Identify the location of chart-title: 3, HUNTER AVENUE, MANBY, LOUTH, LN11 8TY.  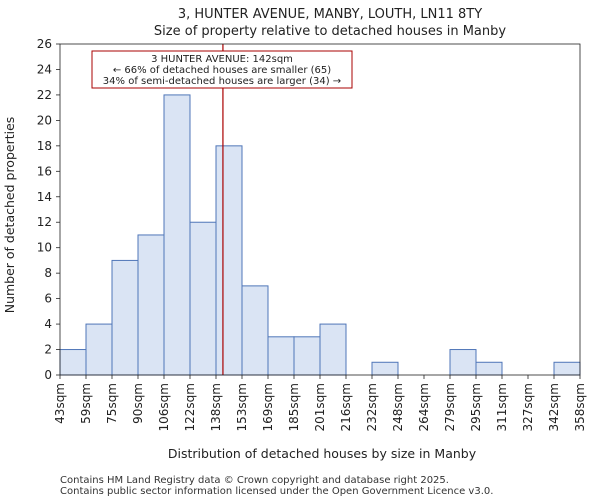
(330, 14).